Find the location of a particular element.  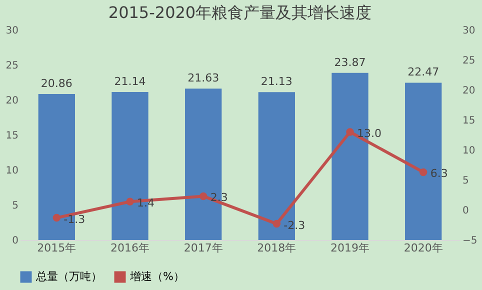

y-tick-label: 15 is located at coordinates (12, 136).